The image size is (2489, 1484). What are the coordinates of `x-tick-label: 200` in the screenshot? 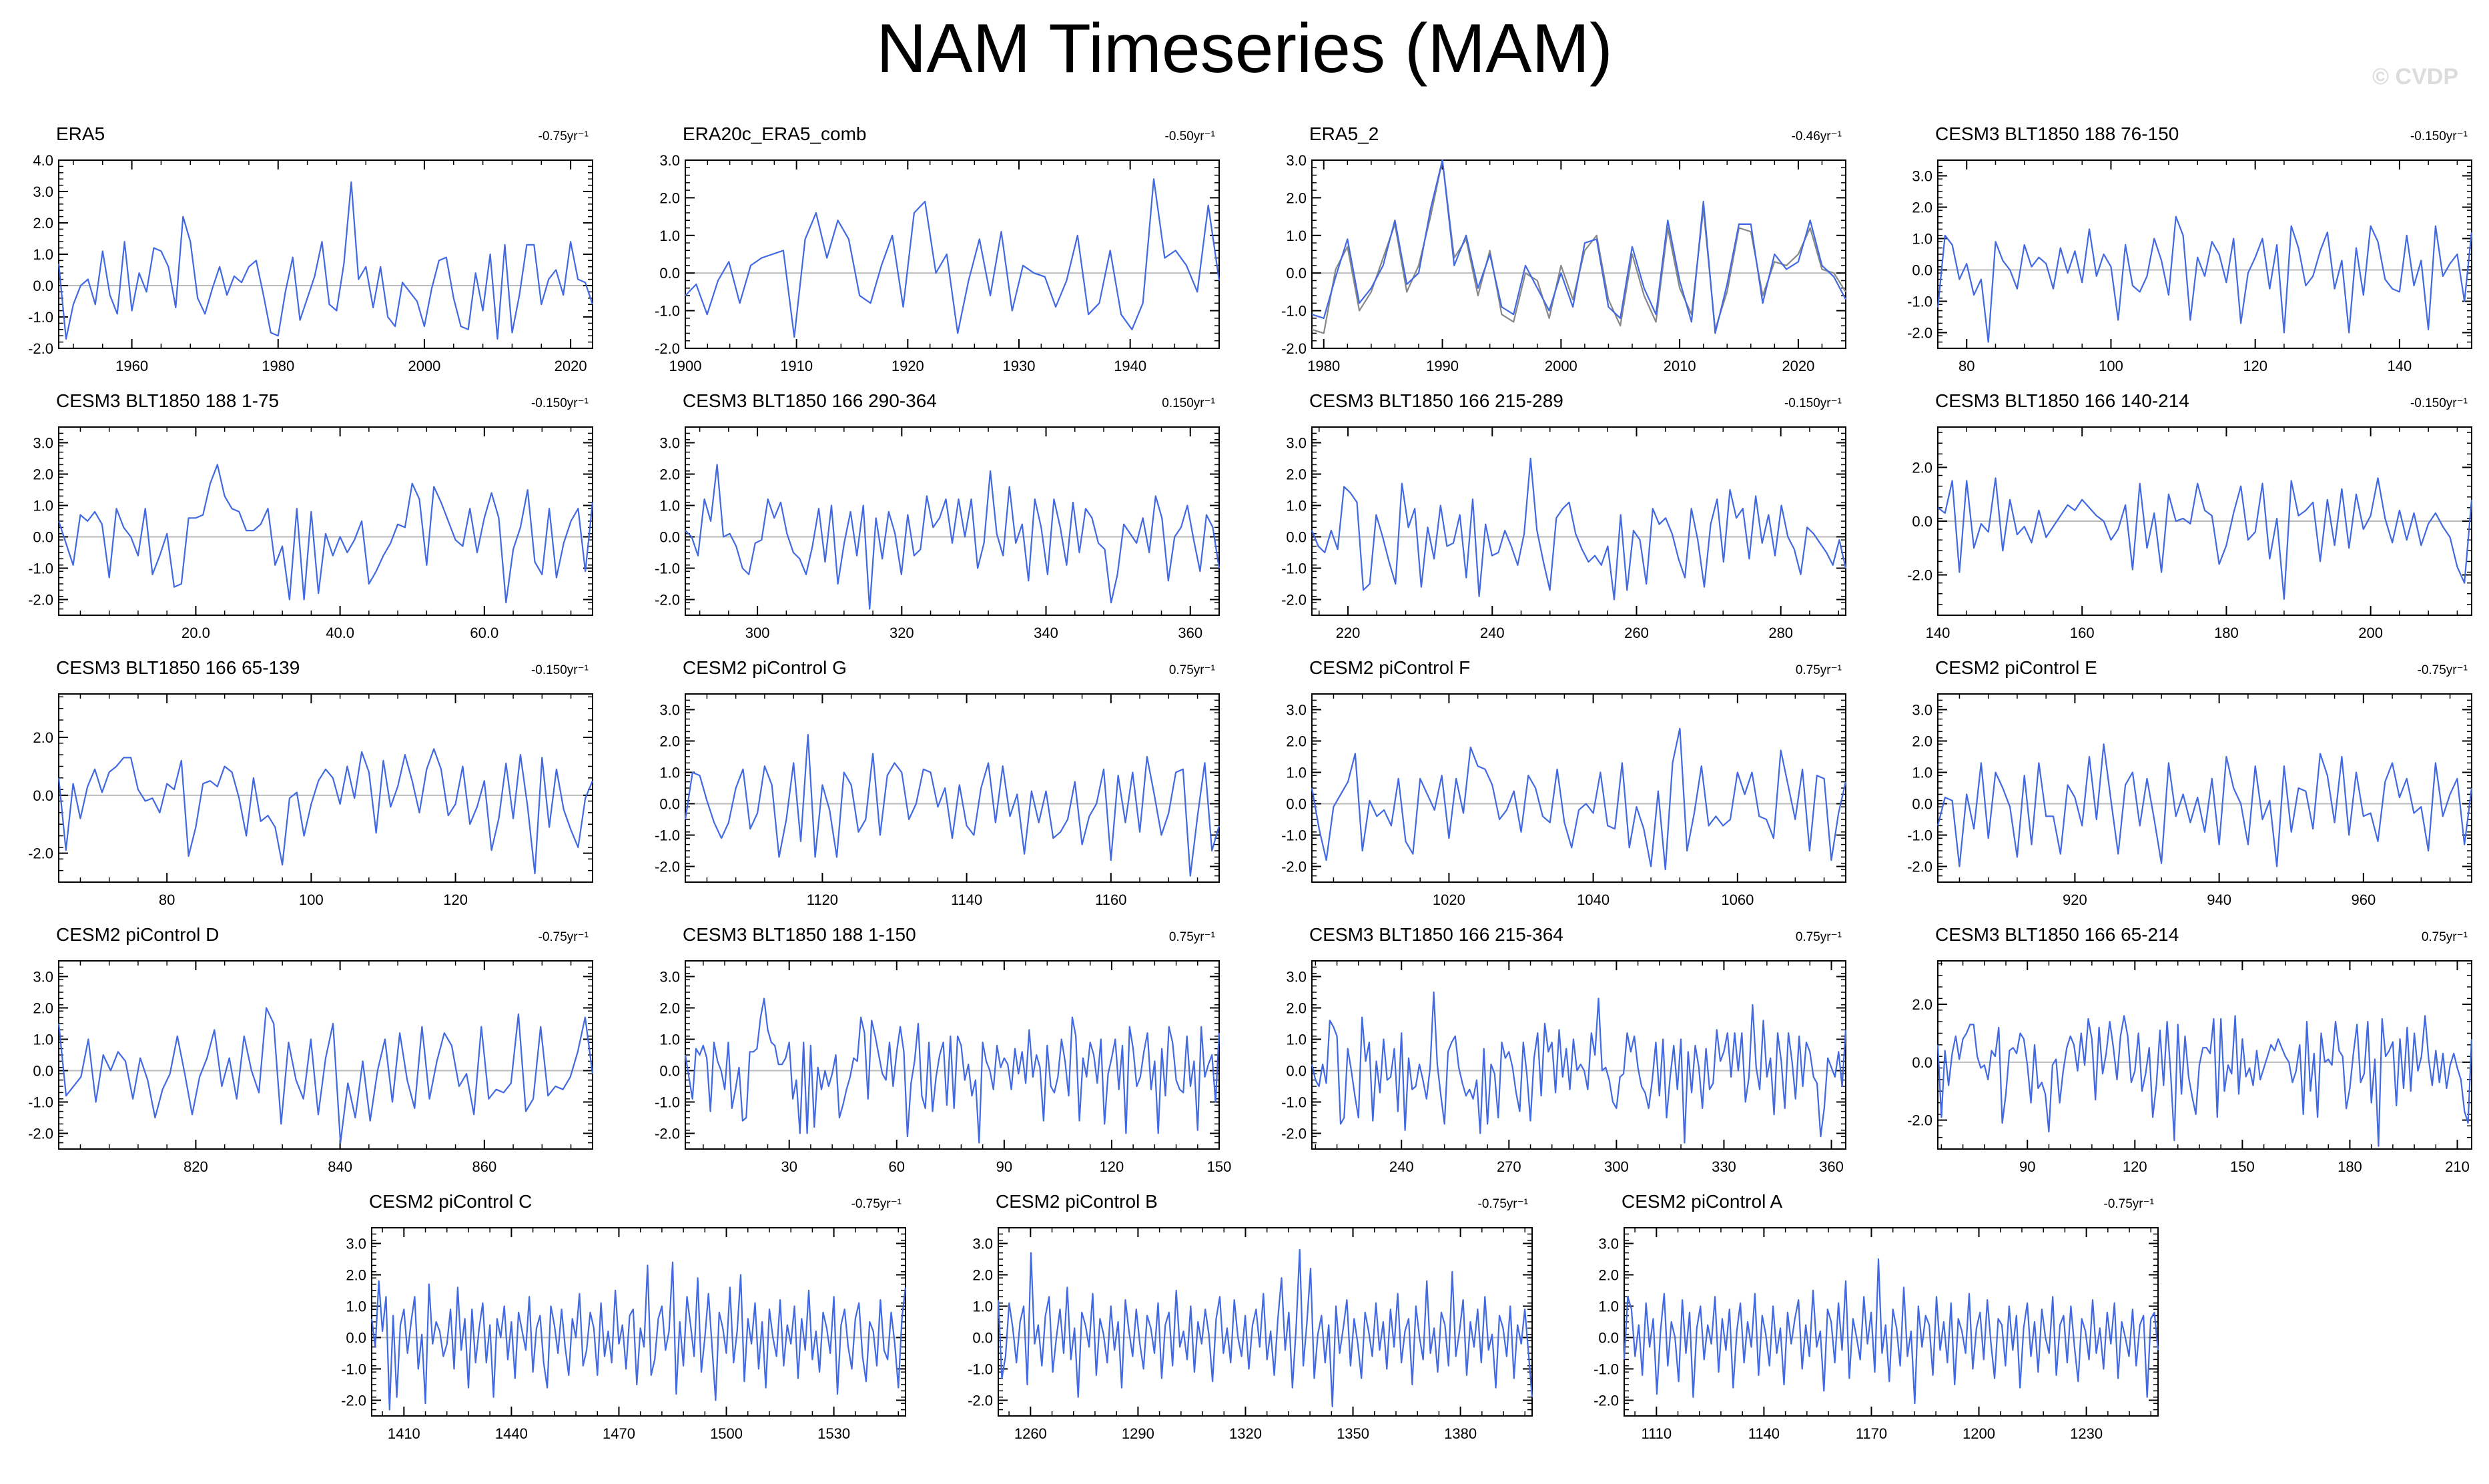 It's located at (2370, 633).